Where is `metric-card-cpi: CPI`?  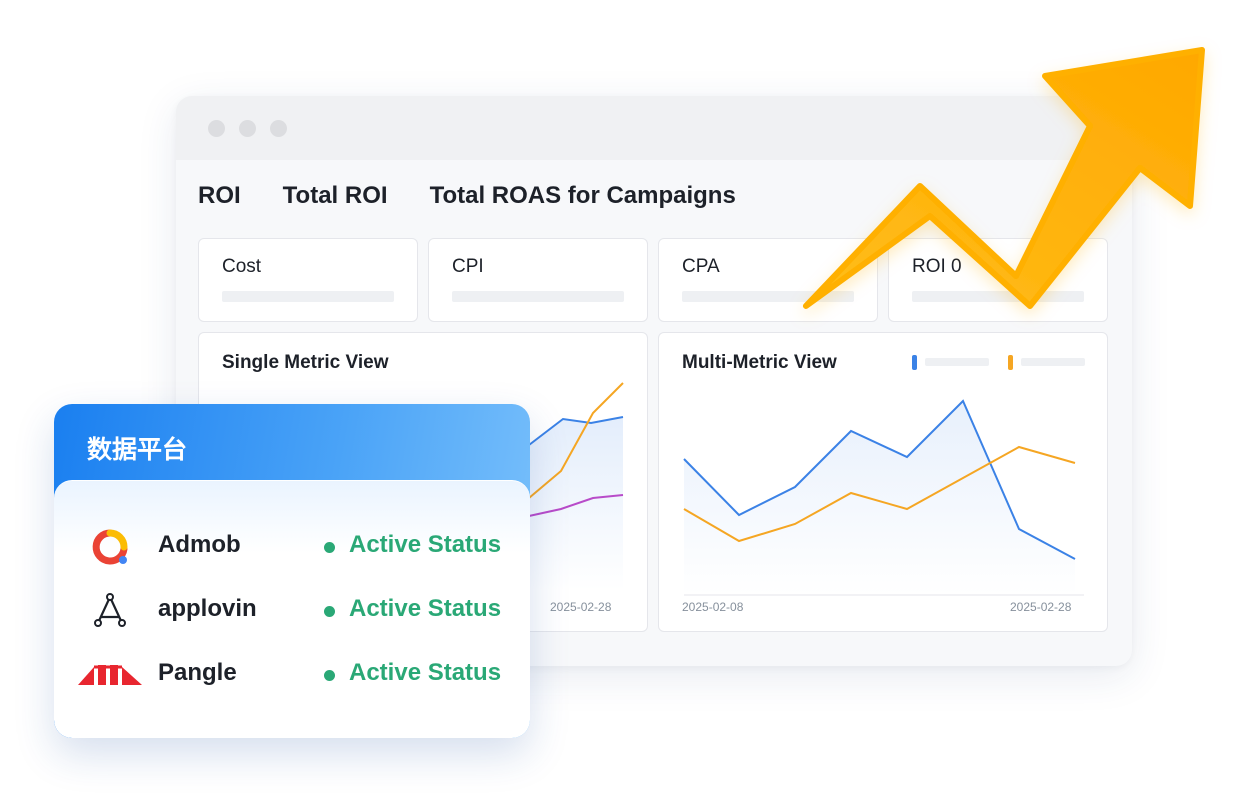 metric-card-cpi: CPI is located at coordinates (538, 280).